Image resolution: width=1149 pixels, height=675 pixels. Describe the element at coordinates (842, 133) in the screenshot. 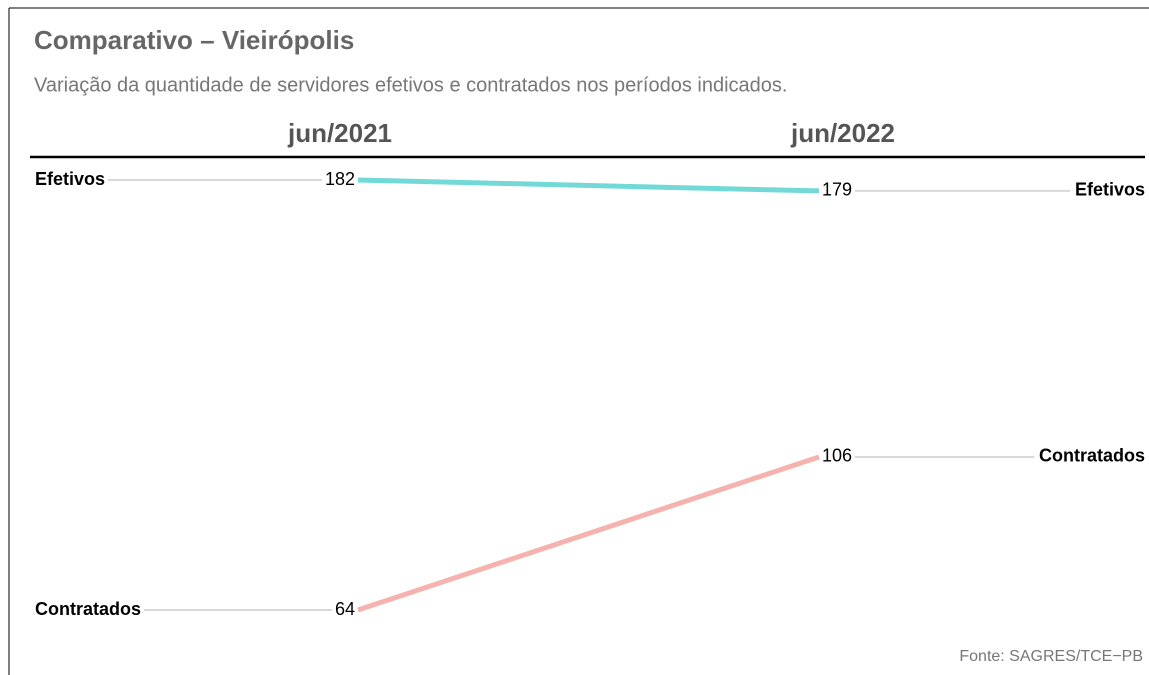

I see `column-label: jun/2022` at that location.